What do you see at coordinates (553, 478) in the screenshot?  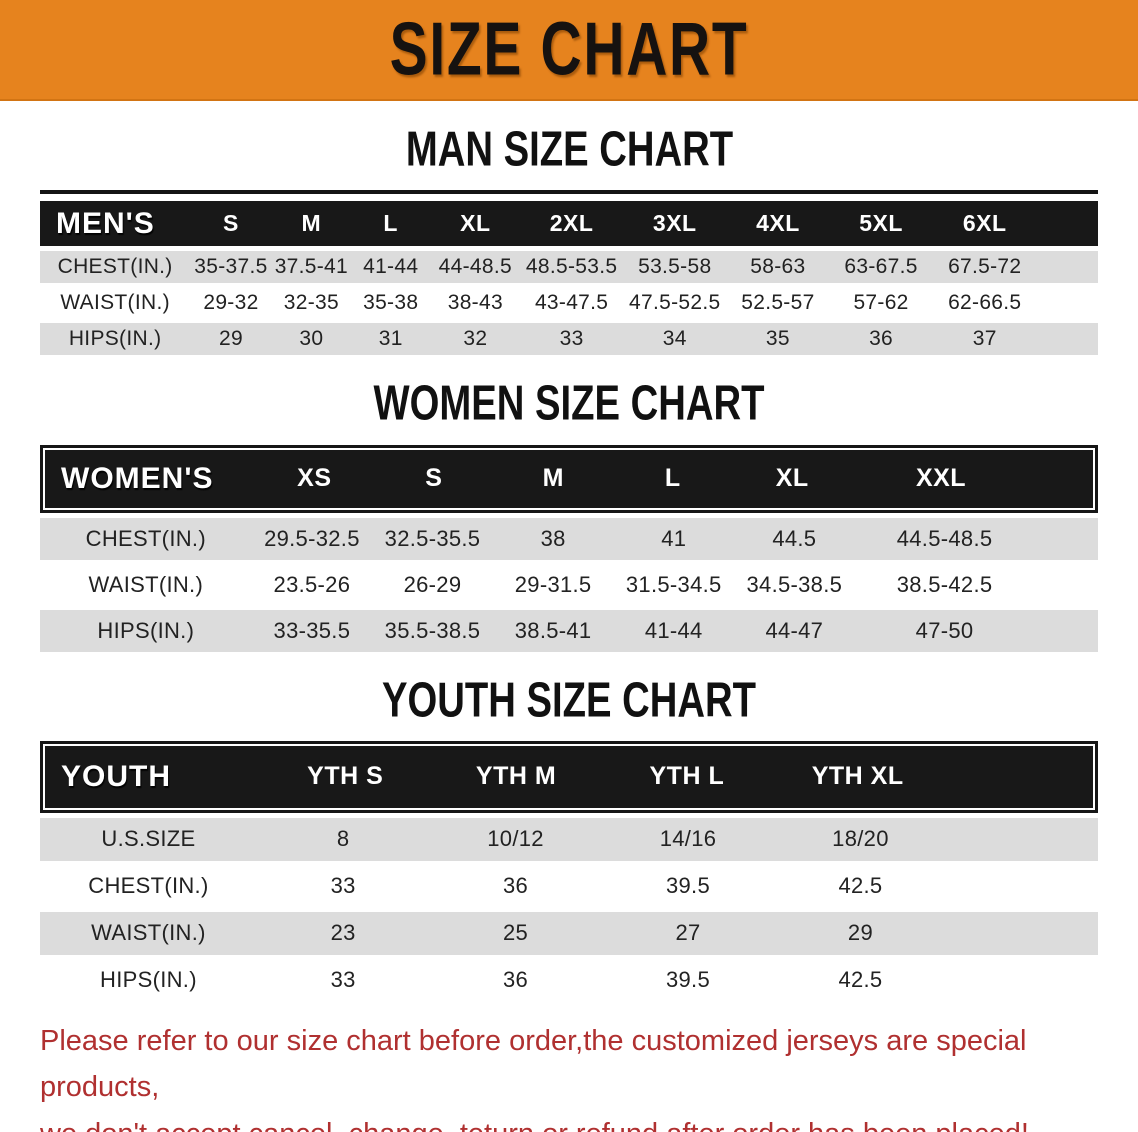 I see `column-header: M` at bounding box center [553, 478].